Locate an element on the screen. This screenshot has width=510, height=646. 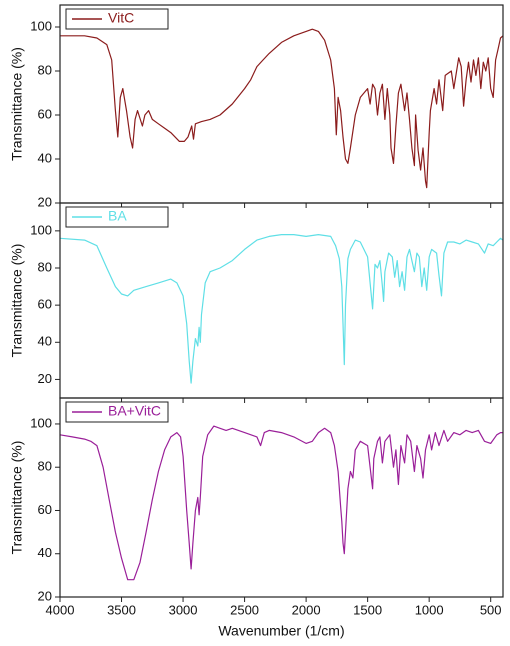
legend-label: BA+VitC is located at coordinates (134, 411).